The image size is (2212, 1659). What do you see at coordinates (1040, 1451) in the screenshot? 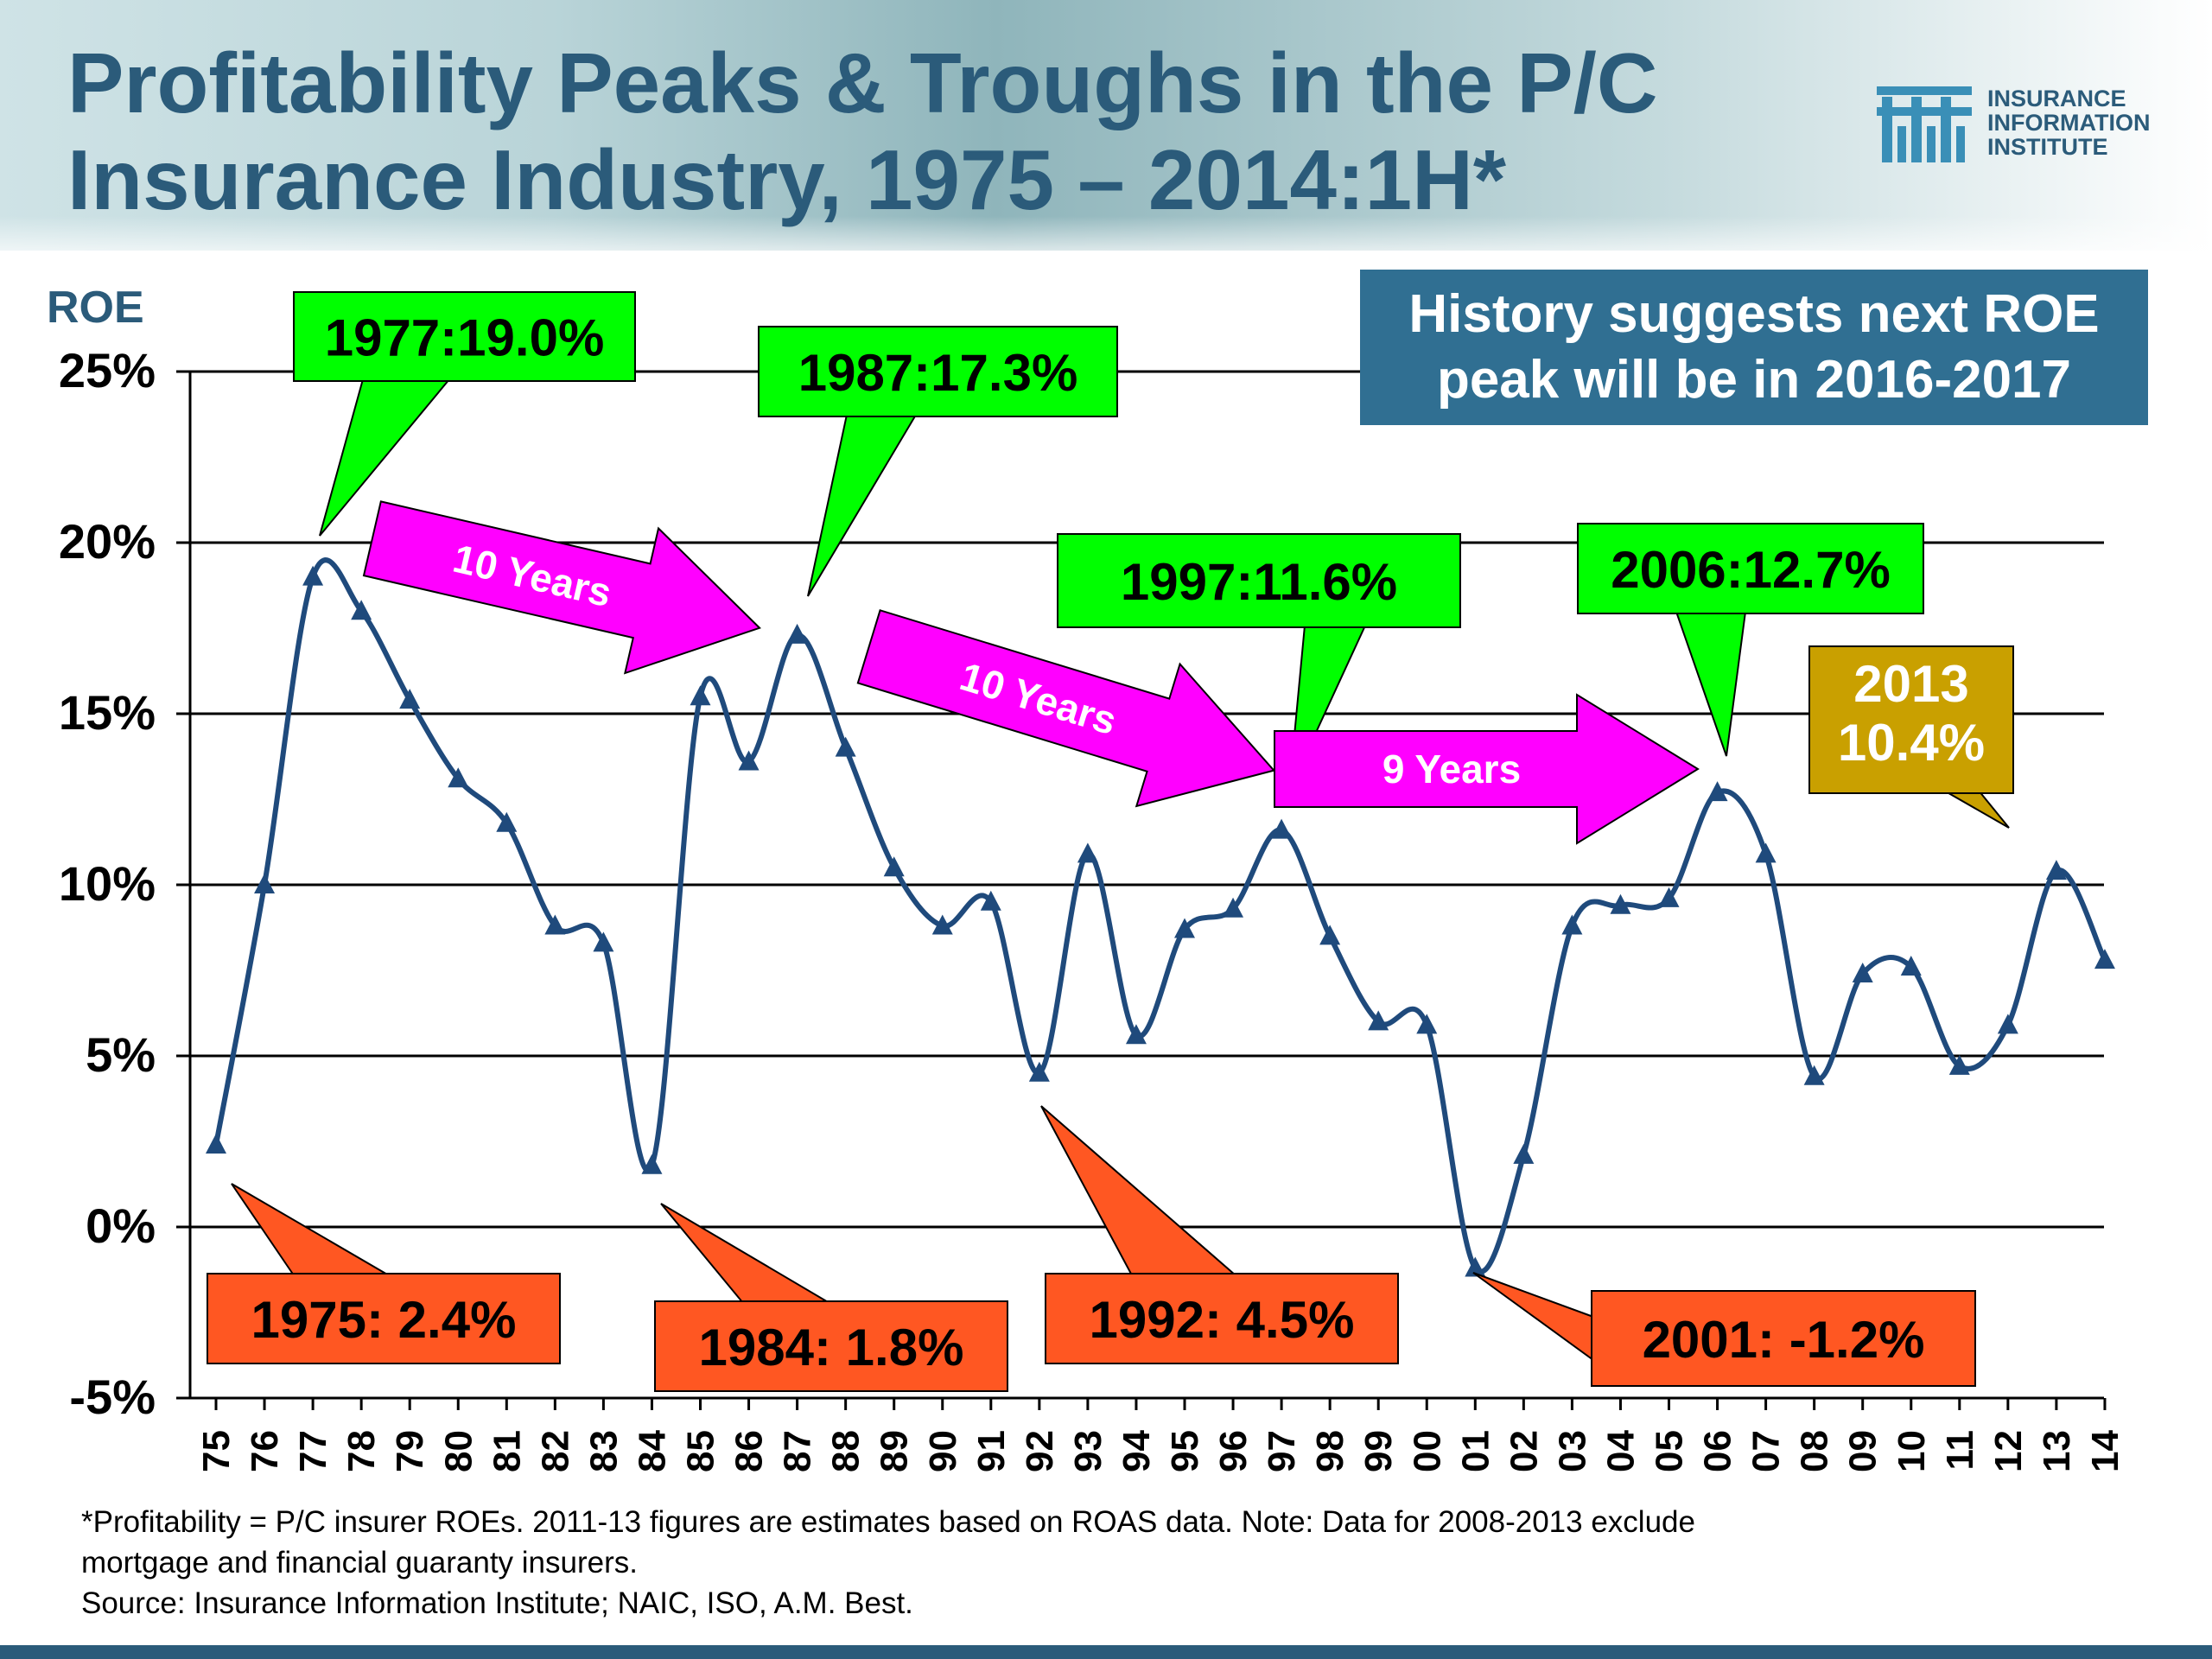
I see `x-tick-label: 92` at bounding box center [1040, 1451].